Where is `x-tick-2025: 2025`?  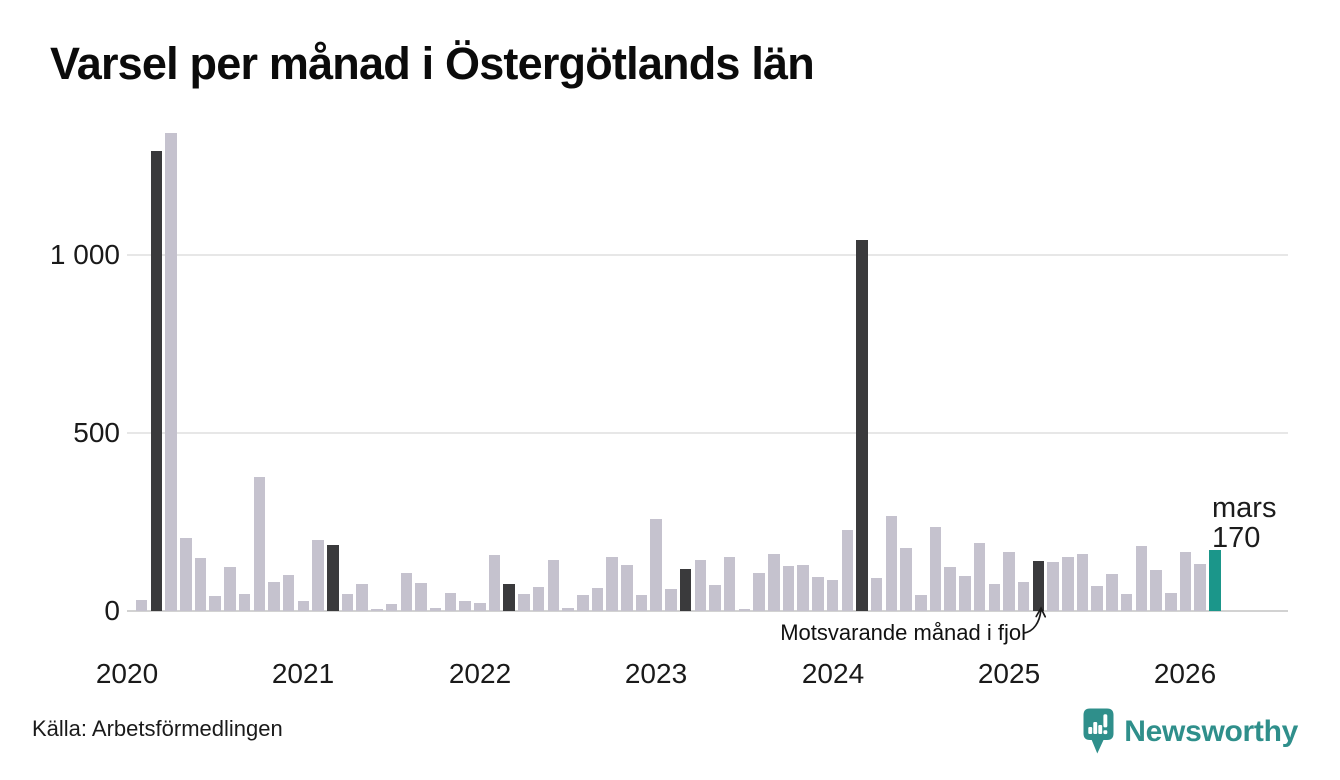
x-tick-2025: 2025 is located at coordinates (1009, 673).